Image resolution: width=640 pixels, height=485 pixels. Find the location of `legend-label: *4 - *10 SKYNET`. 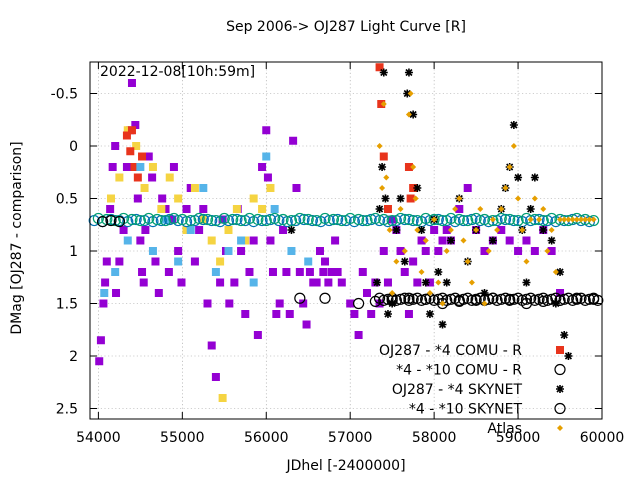

legend-label: *4 - *10 SKYNET is located at coordinates (466, 410).